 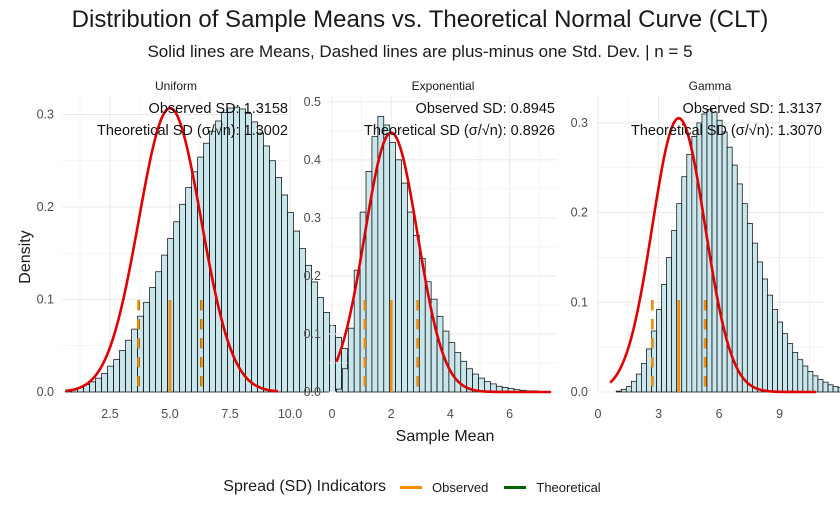 What do you see at coordinates (312, 334) in the screenshot?
I see `panel-exponential-y-tick-label: 0.1` at bounding box center [312, 334].